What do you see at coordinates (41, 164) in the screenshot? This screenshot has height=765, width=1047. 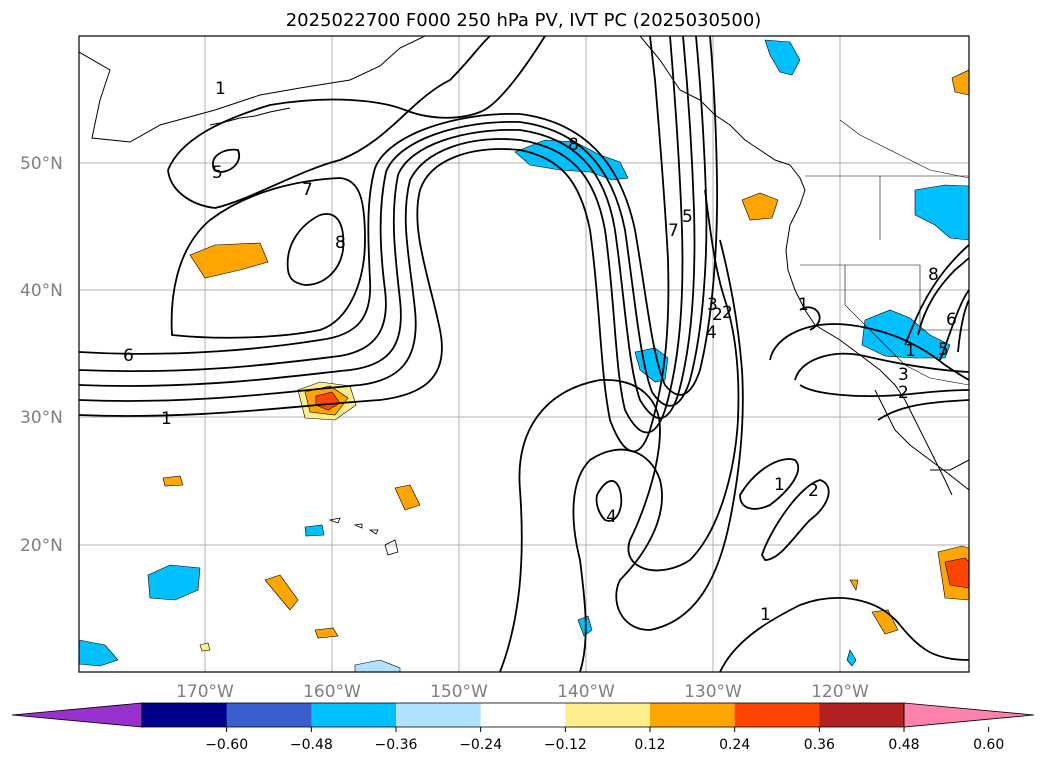 I see `lat-label: 50°N` at bounding box center [41, 164].